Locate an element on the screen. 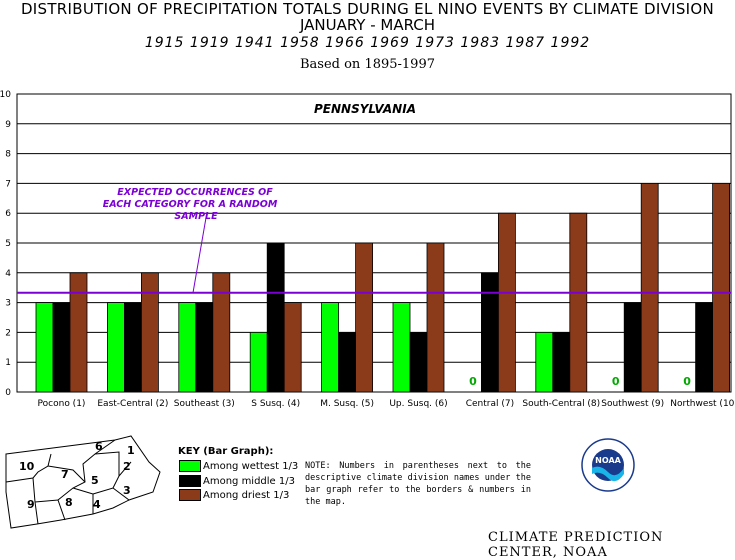  x-tick-label-5: M. Susq. (5) is located at coordinates (347, 404).